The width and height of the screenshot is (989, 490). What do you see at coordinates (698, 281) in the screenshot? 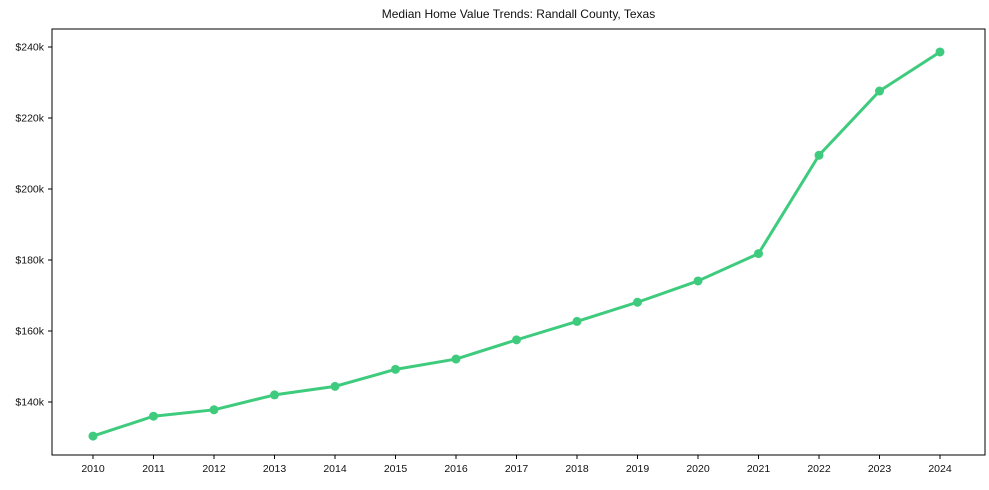
I see `data-point-2020` at bounding box center [698, 281].